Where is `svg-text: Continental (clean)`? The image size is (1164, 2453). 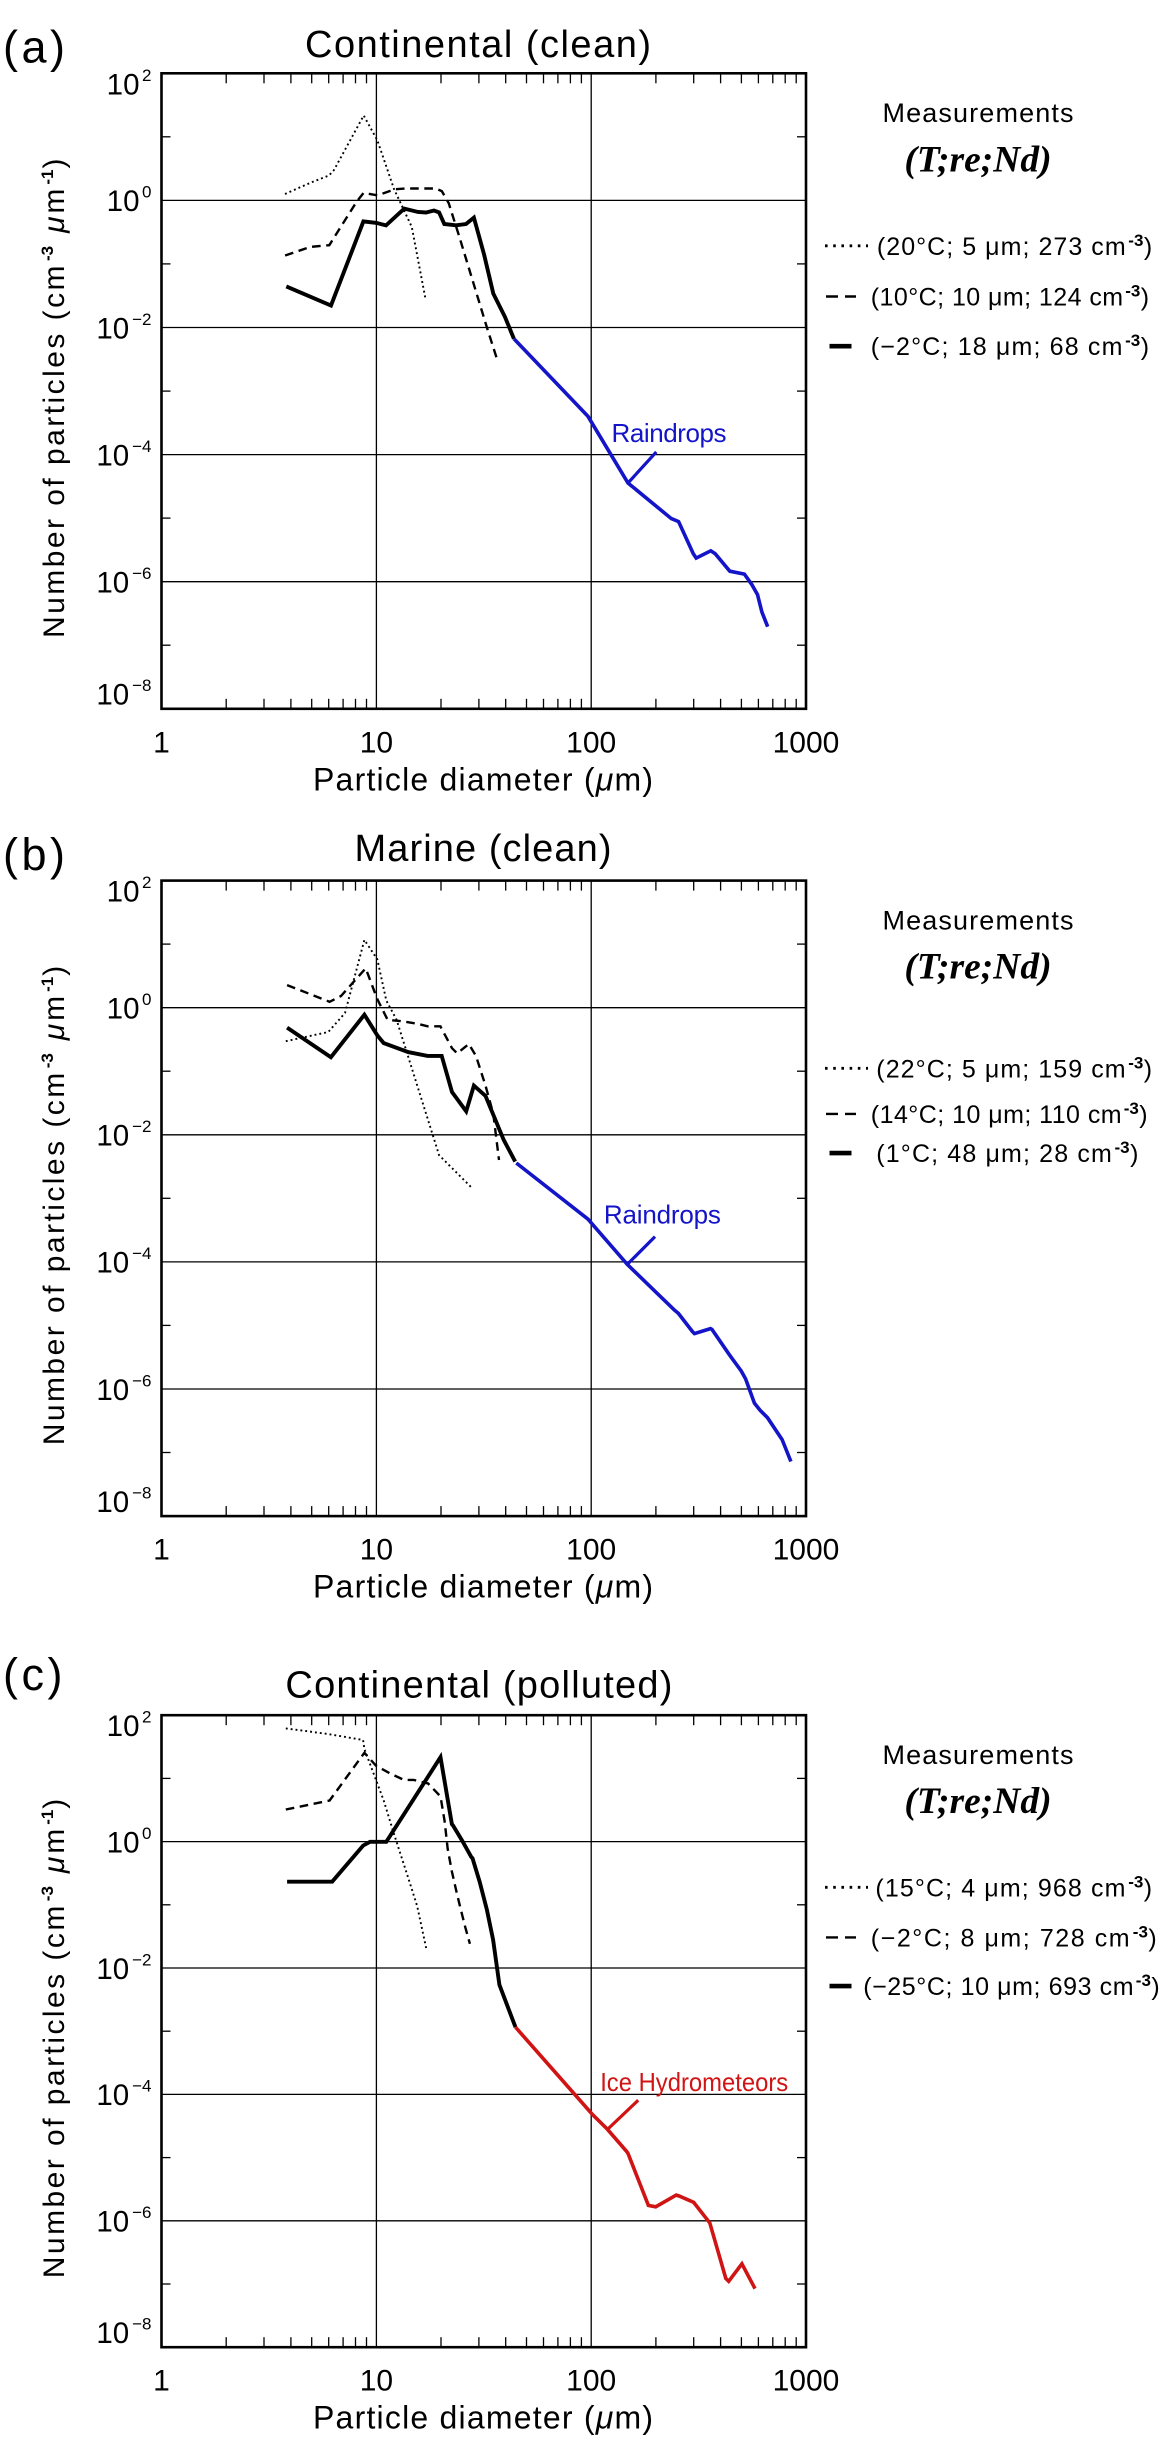 svg-text: Continental (clean) is located at coordinates (478, 45).